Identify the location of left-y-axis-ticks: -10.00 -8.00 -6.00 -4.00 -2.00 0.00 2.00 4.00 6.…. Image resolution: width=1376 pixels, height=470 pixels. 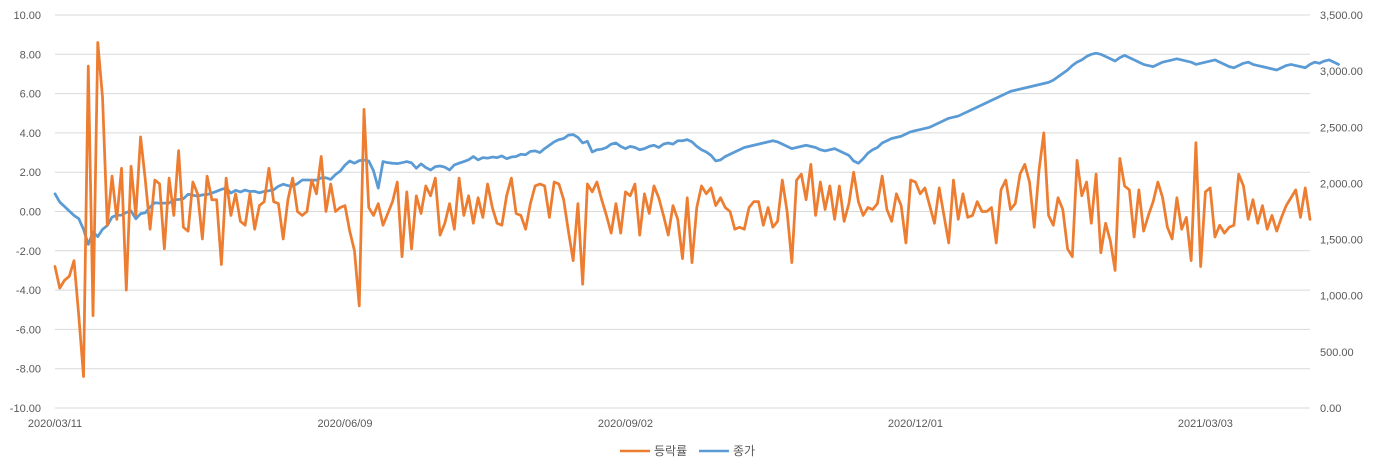
(25, 212).